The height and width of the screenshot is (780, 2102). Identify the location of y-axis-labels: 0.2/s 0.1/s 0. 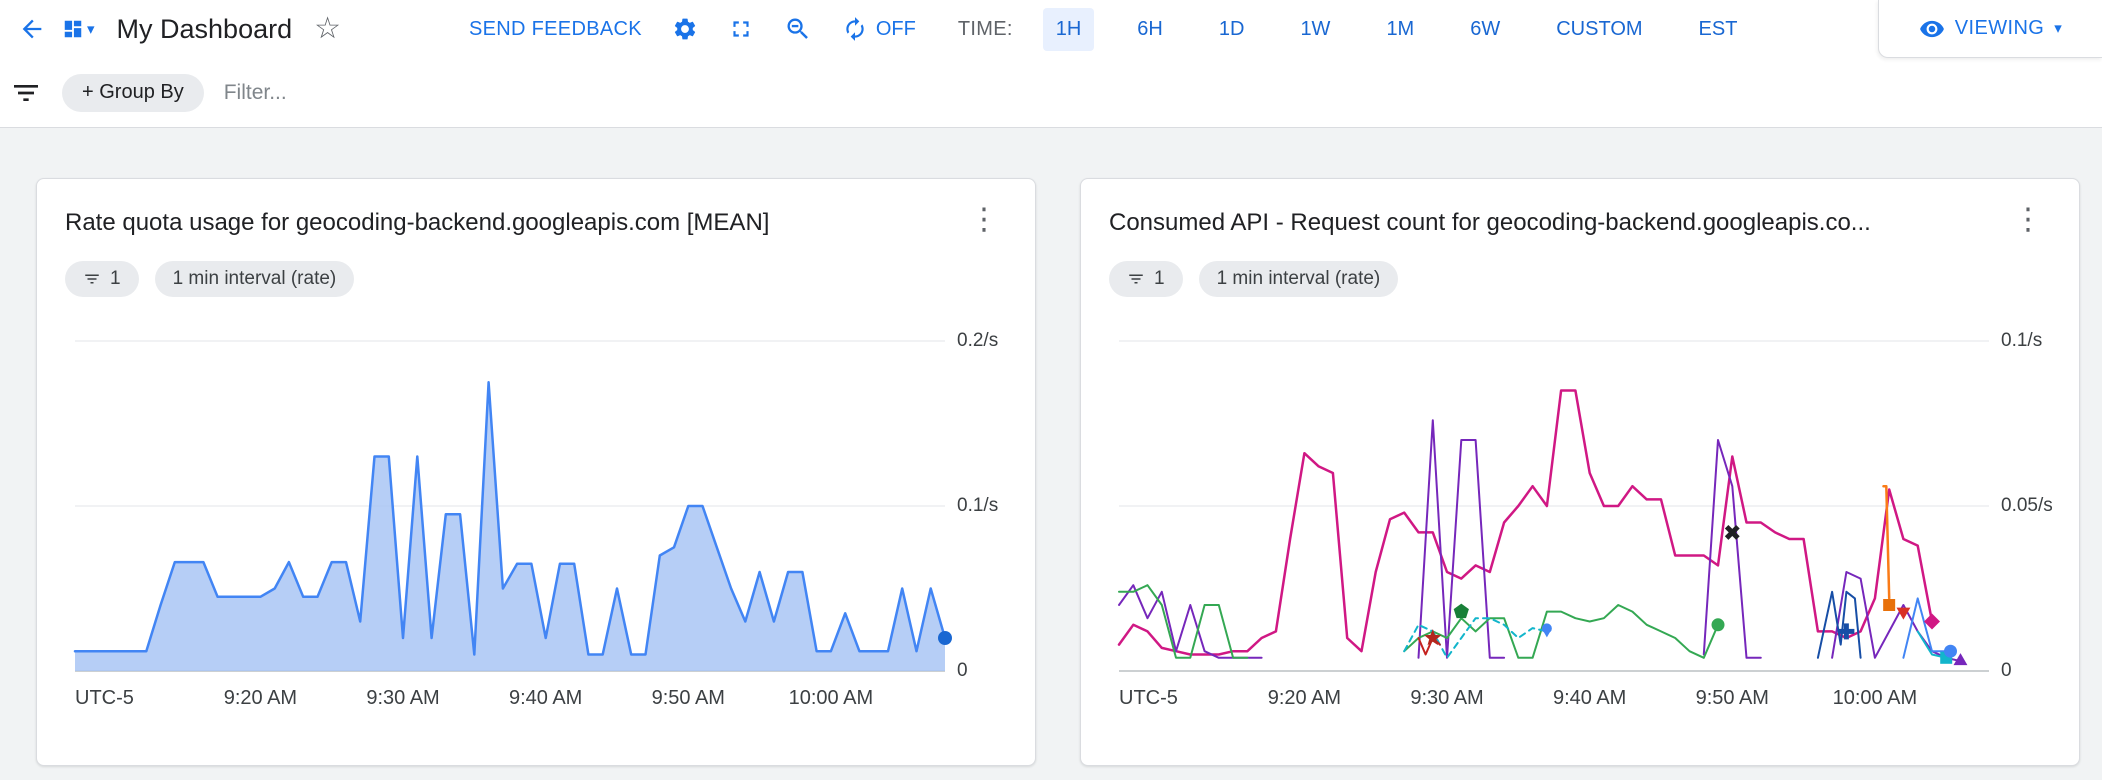
(978, 505).